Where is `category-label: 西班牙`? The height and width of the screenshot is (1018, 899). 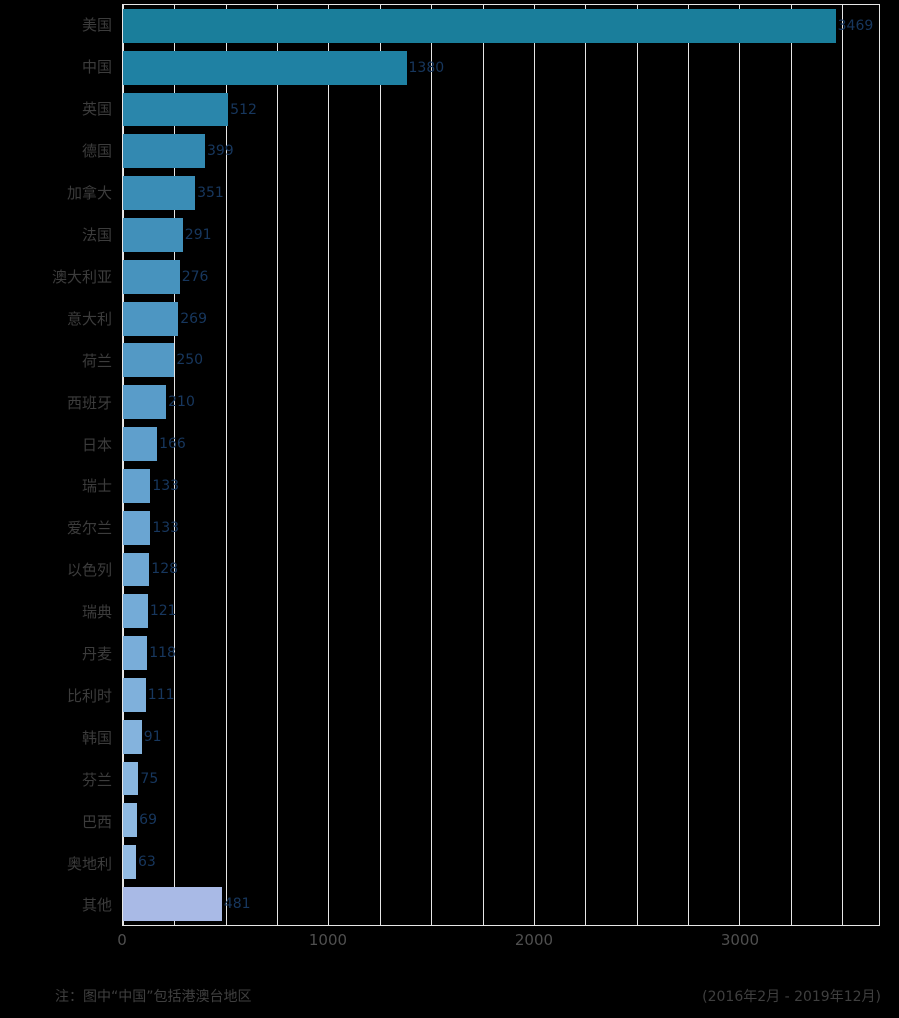 category-label: 西班牙 is located at coordinates (89, 402).